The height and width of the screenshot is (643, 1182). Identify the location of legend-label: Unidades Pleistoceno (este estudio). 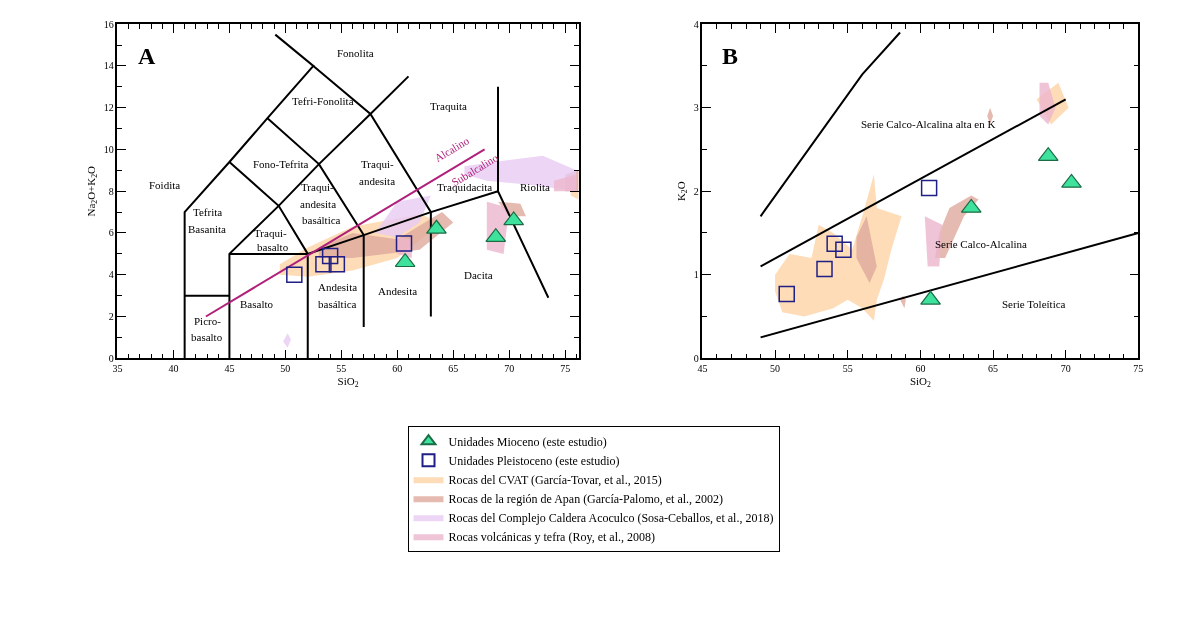
(534, 460).